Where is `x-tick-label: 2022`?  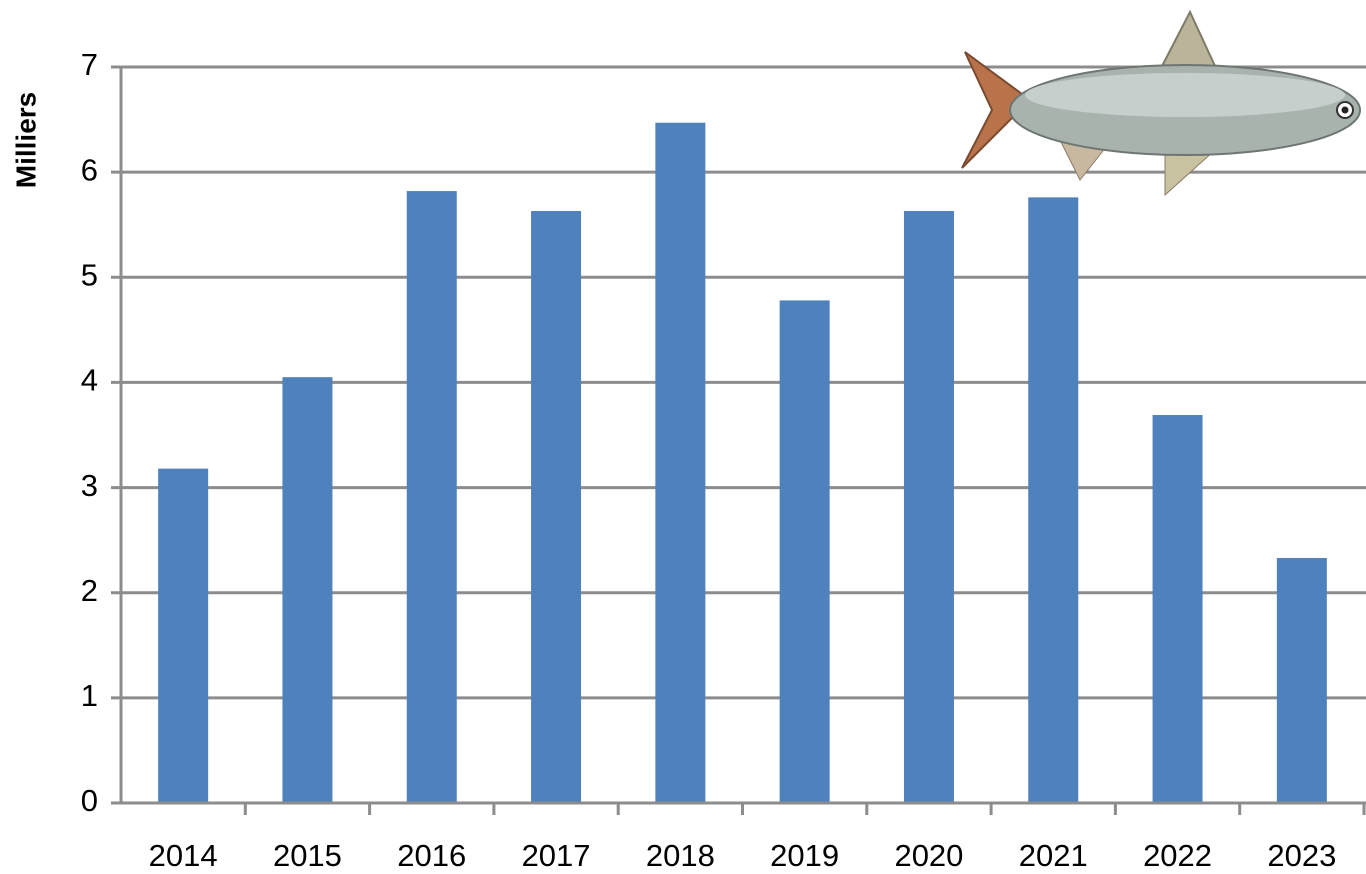 x-tick-label: 2022 is located at coordinates (1177, 855).